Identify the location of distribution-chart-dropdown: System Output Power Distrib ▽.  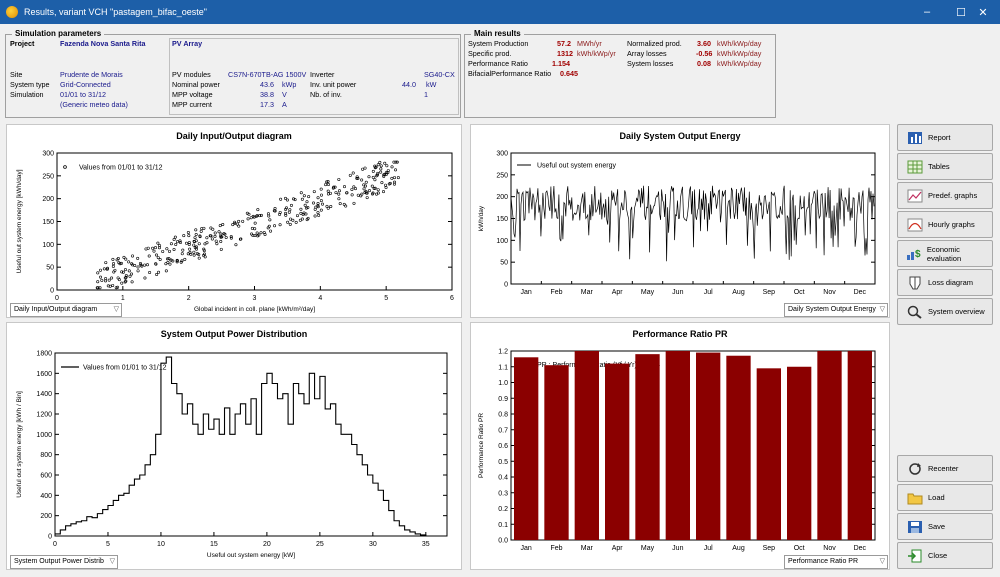
(64, 562).